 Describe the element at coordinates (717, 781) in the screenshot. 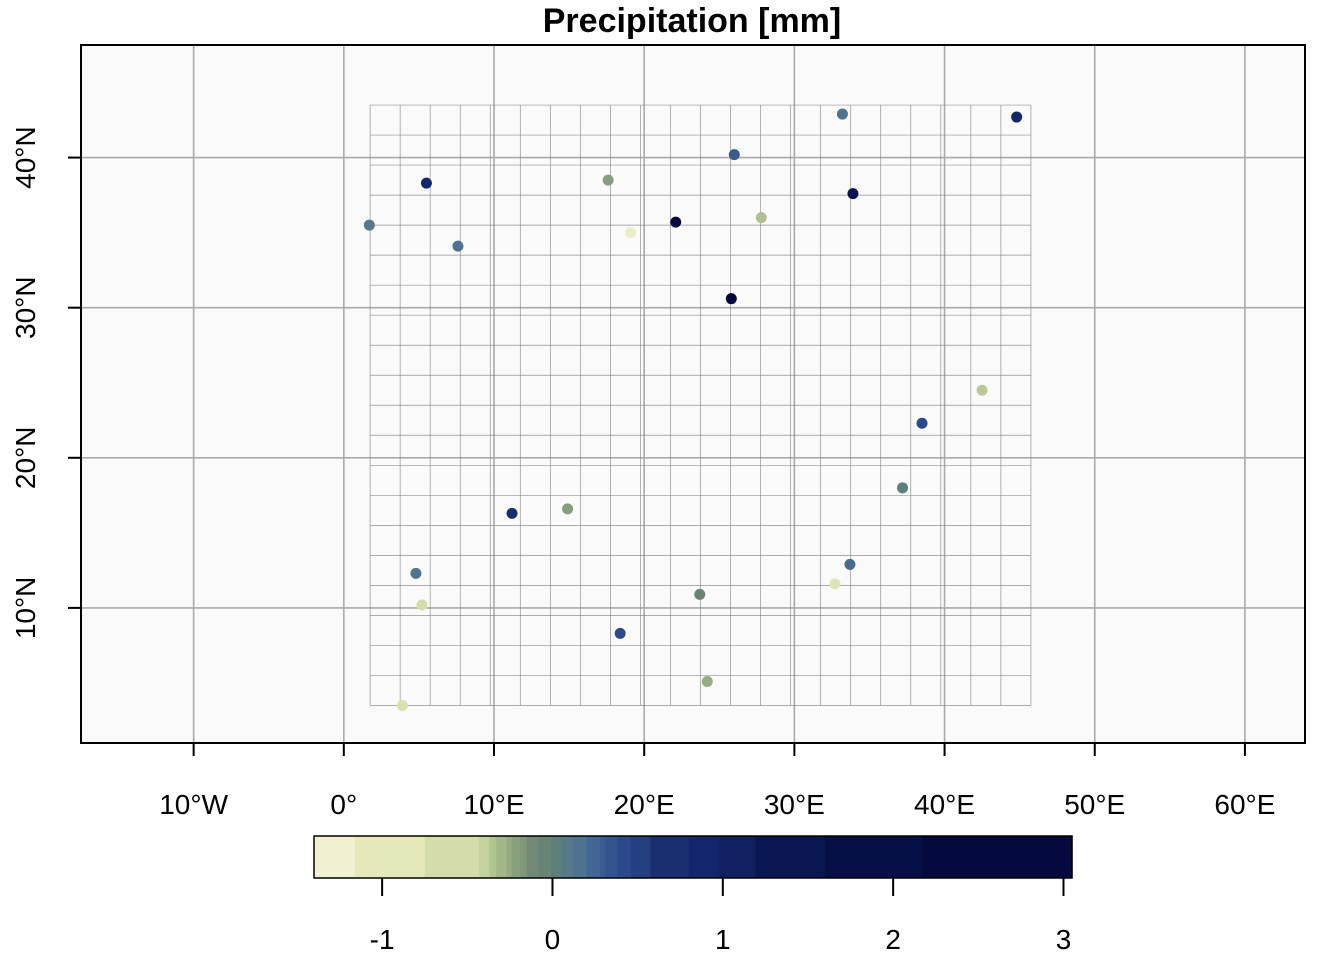

I see `x-axis: 10°W 0° 10°E 20°E 30°E 40°E 50°E 60°E` at that location.